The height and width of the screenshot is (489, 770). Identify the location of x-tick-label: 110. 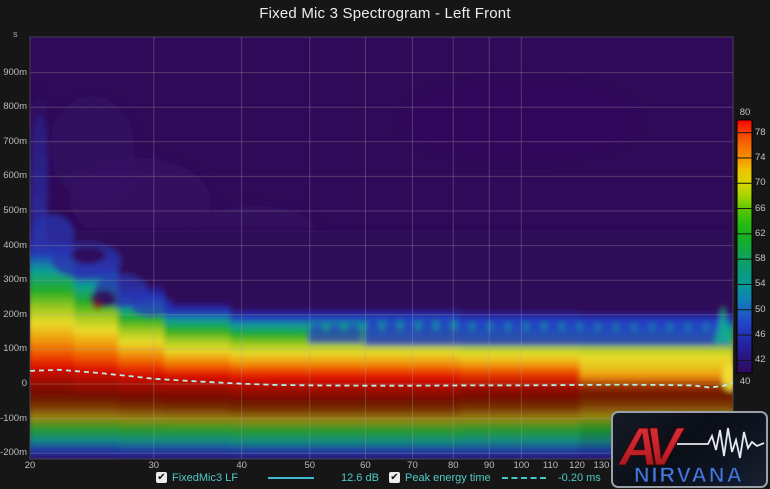
(550, 465).